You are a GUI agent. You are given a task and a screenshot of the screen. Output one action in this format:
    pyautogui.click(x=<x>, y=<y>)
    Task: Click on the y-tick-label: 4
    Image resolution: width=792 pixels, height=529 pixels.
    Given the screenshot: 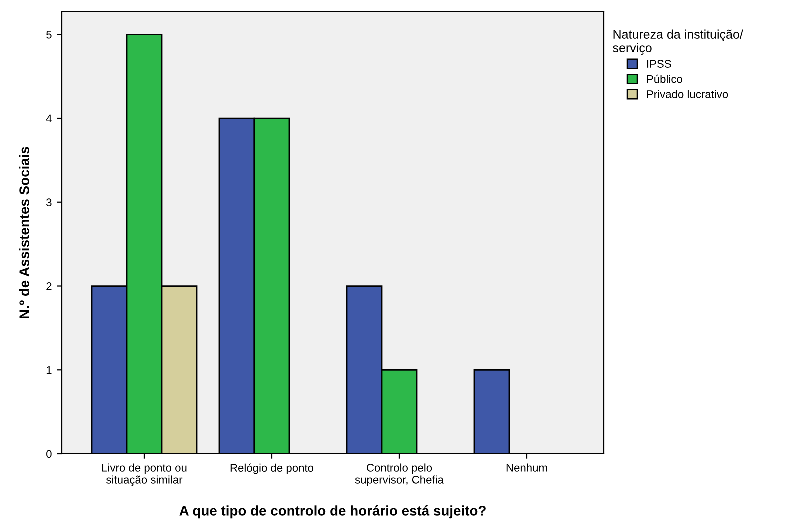 What is the action you would take?
    pyautogui.click(x=49, y=118)
    